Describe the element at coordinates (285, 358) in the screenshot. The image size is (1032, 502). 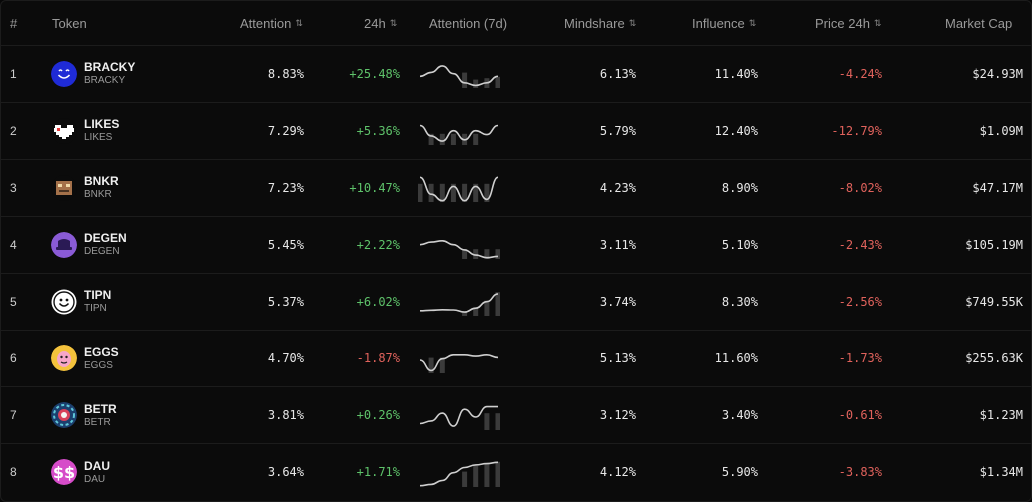
I see `attention-value: 4.70%` at that location.